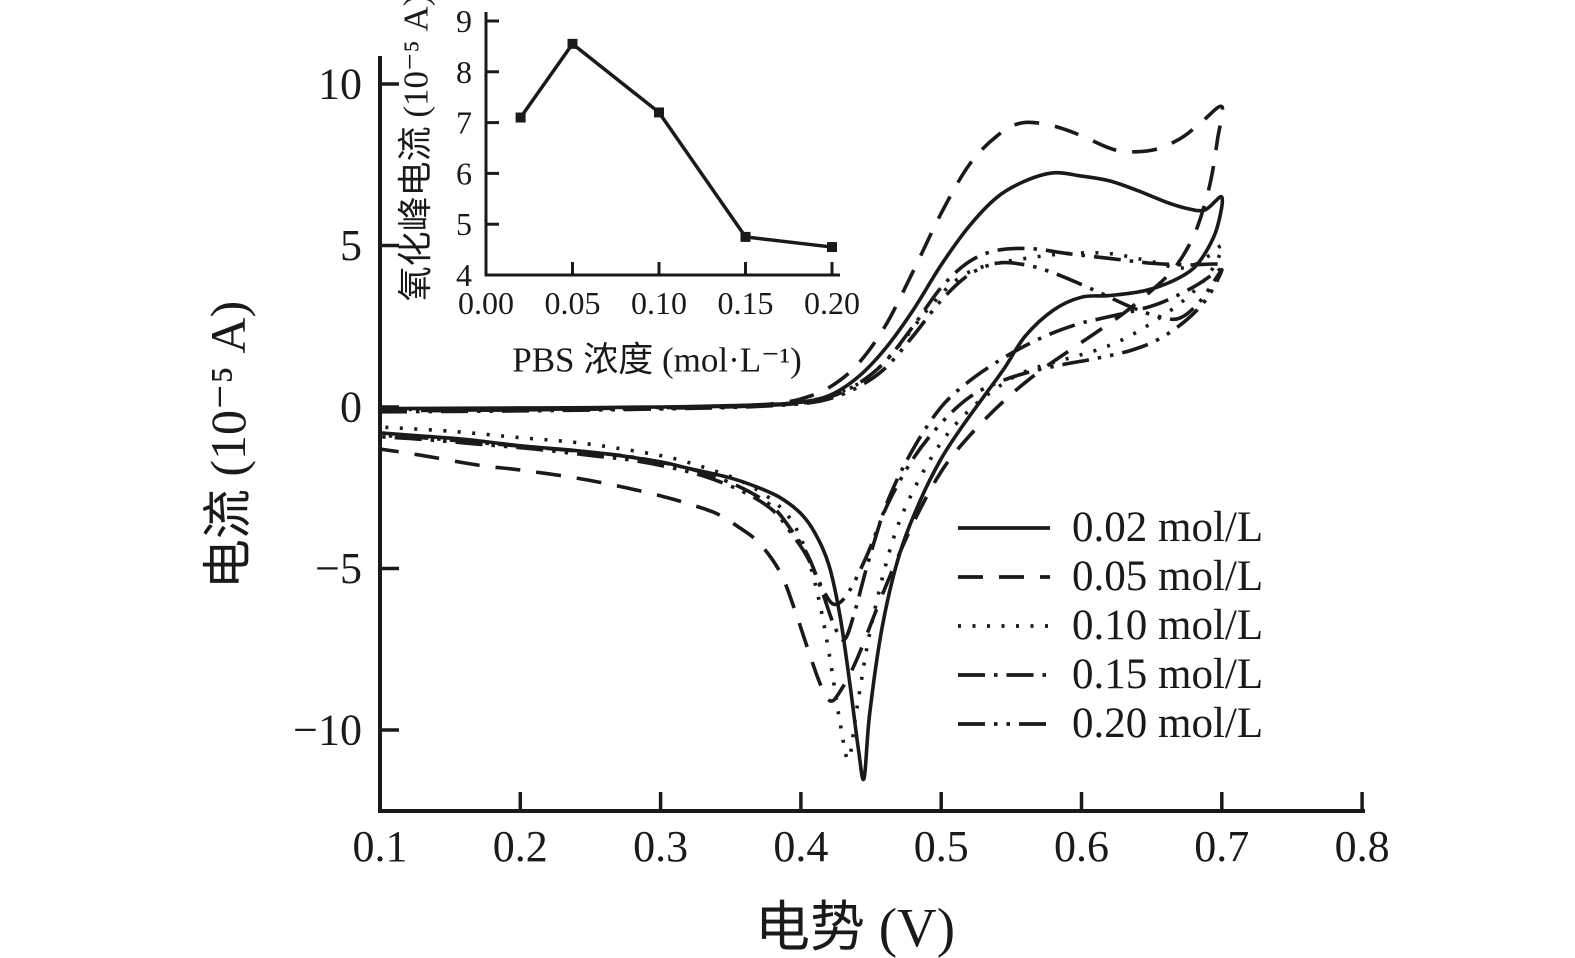 The image size is (1575, 958). I want to click on legend-item-0.05: 0.05 mol/L, so click(1109, 576).